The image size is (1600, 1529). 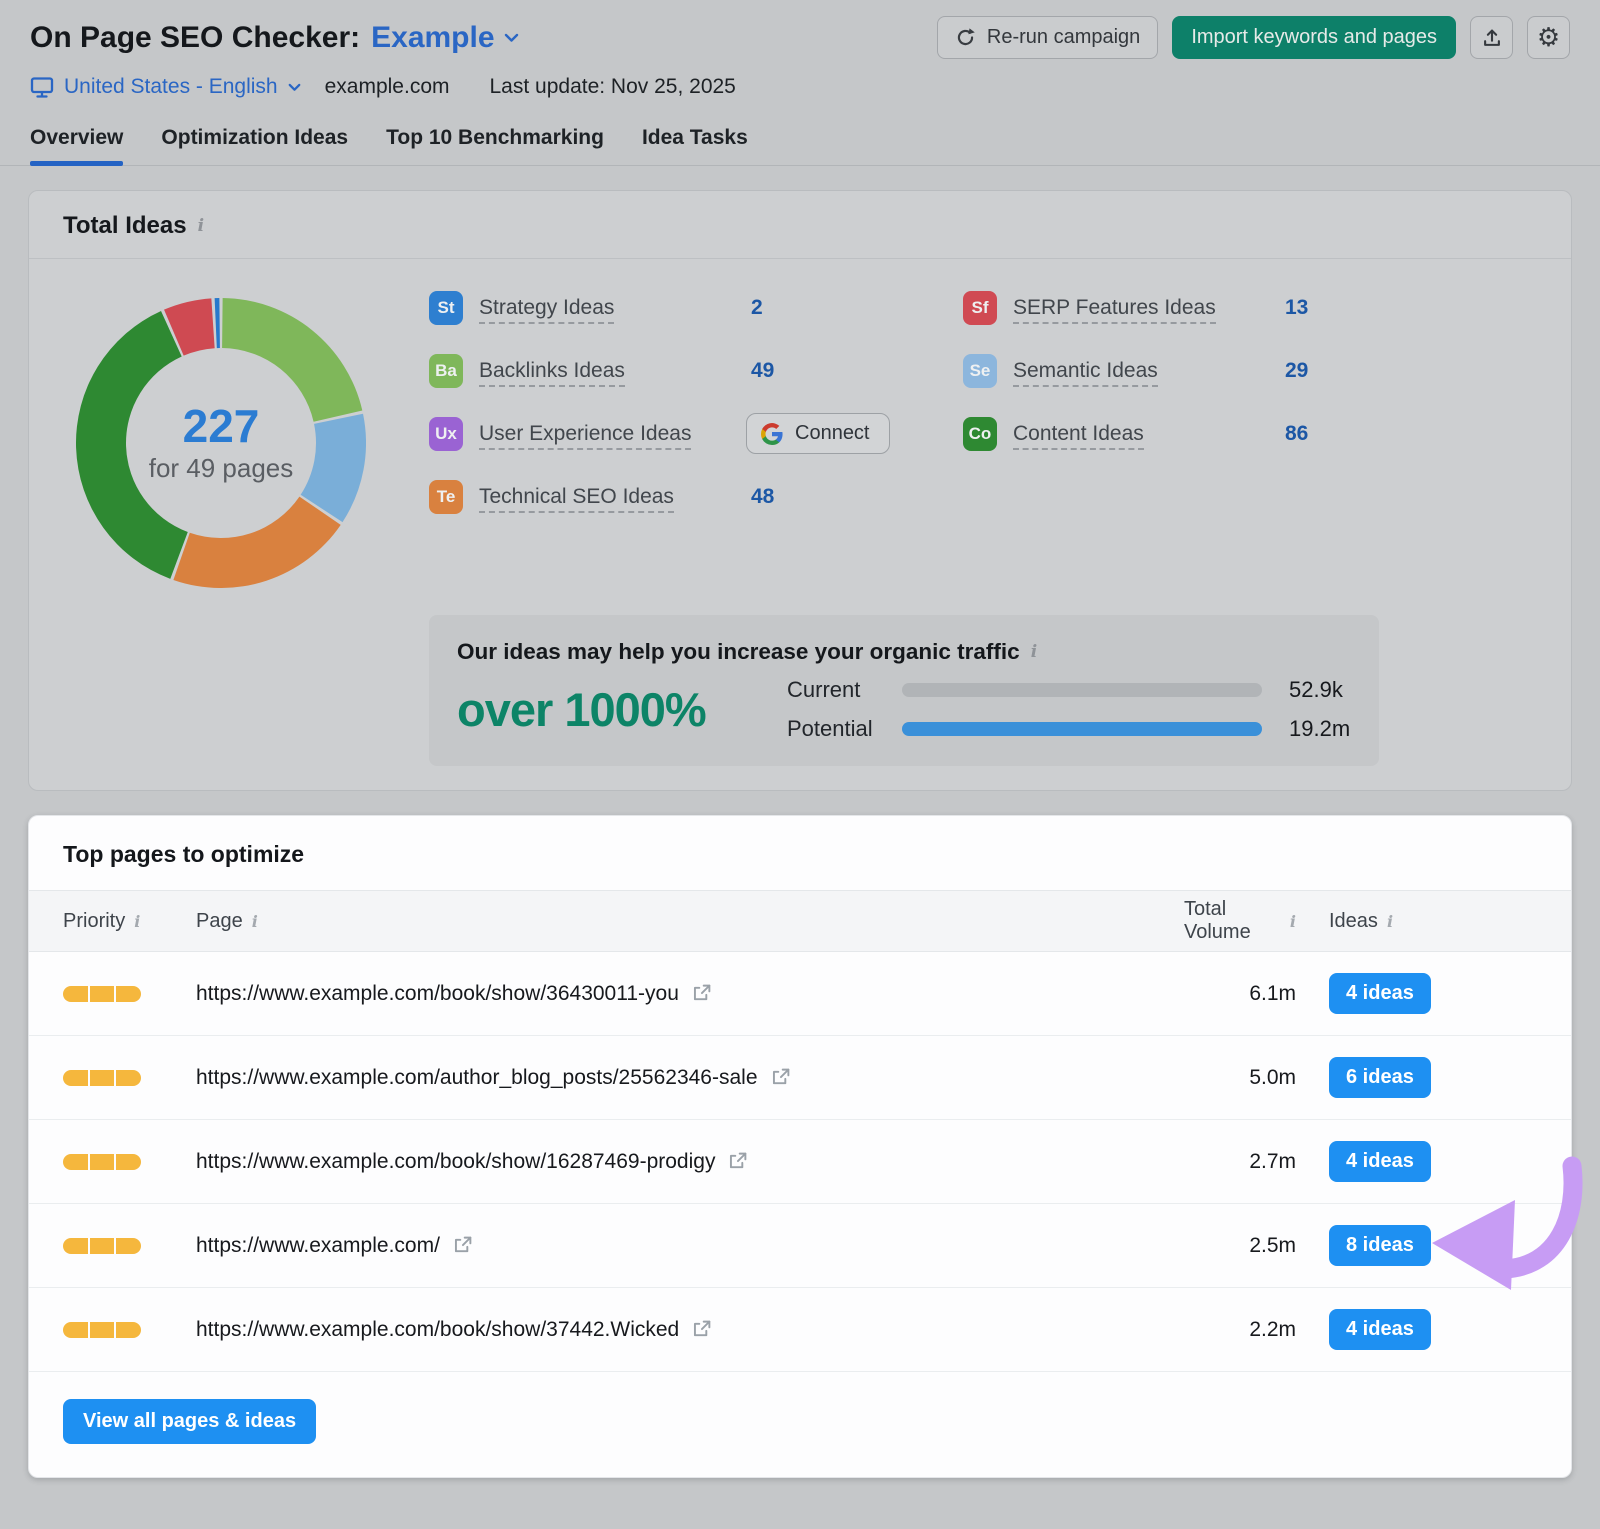 What do you see at coordinates (221, 443) in the screenshot?
I see `donut-chart-svg` at bounding box center [221, 443].